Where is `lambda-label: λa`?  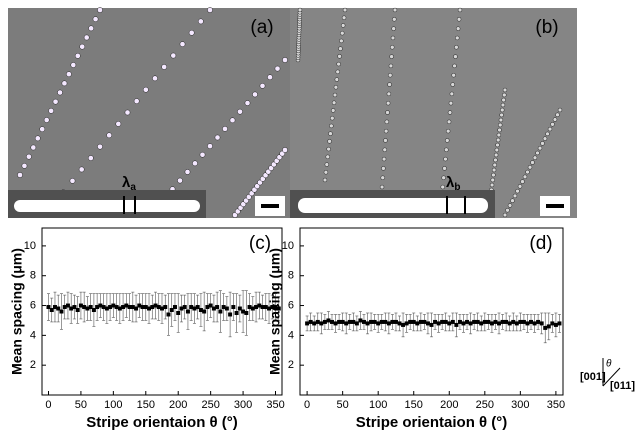 lambda-label: λa is located at coordinates (129, 183).